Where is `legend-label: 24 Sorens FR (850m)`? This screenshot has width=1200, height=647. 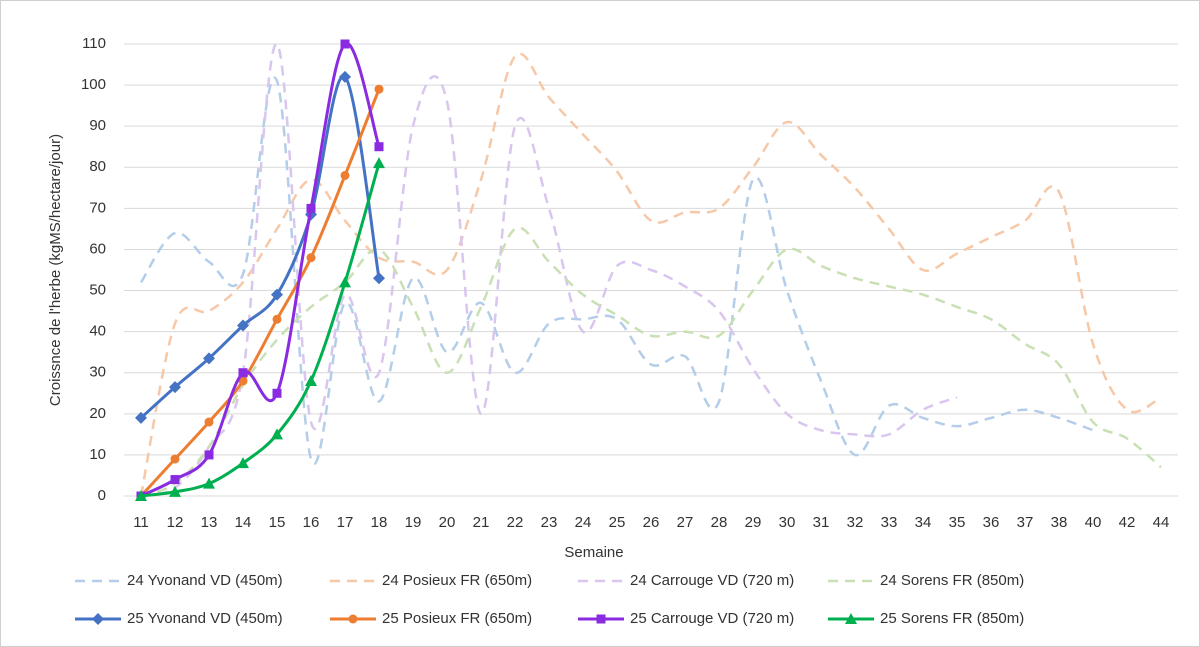
legend-label: 24 Sorens FR (850m) is located at coordinates (952, 580).